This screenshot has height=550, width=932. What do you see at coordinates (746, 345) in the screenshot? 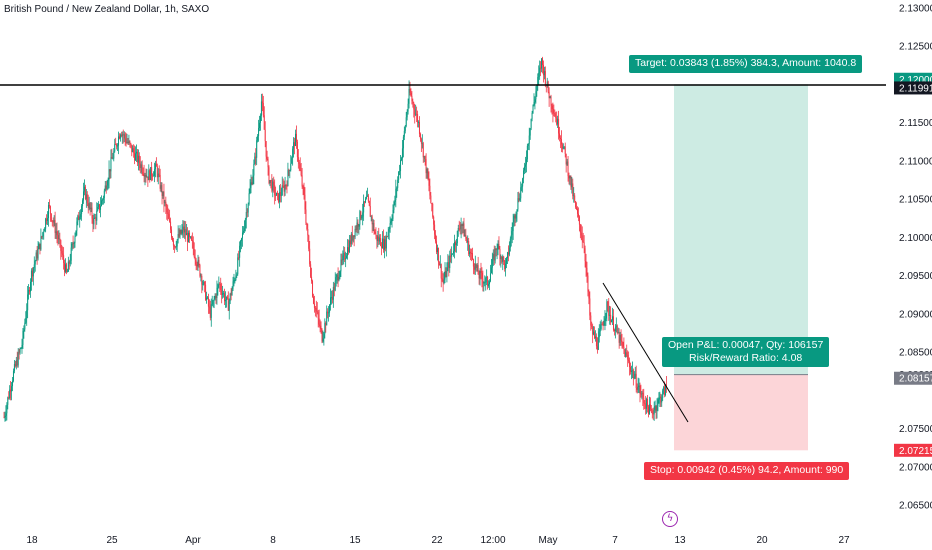
I see `open-pnl-text: Open P&L: 0.00047, Qty: 106157` at bounding box center [746, 345].